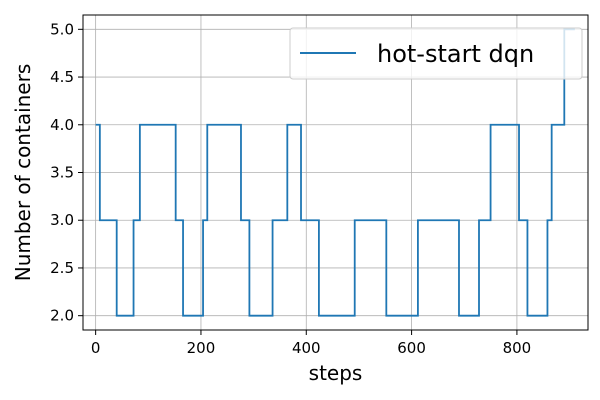 The width and height of the screenshot is (600, 400). What do you see at coordinates (517, 348) in the screenshot?
I see `x-tick-label: 800` at bounding box center [517, 348].